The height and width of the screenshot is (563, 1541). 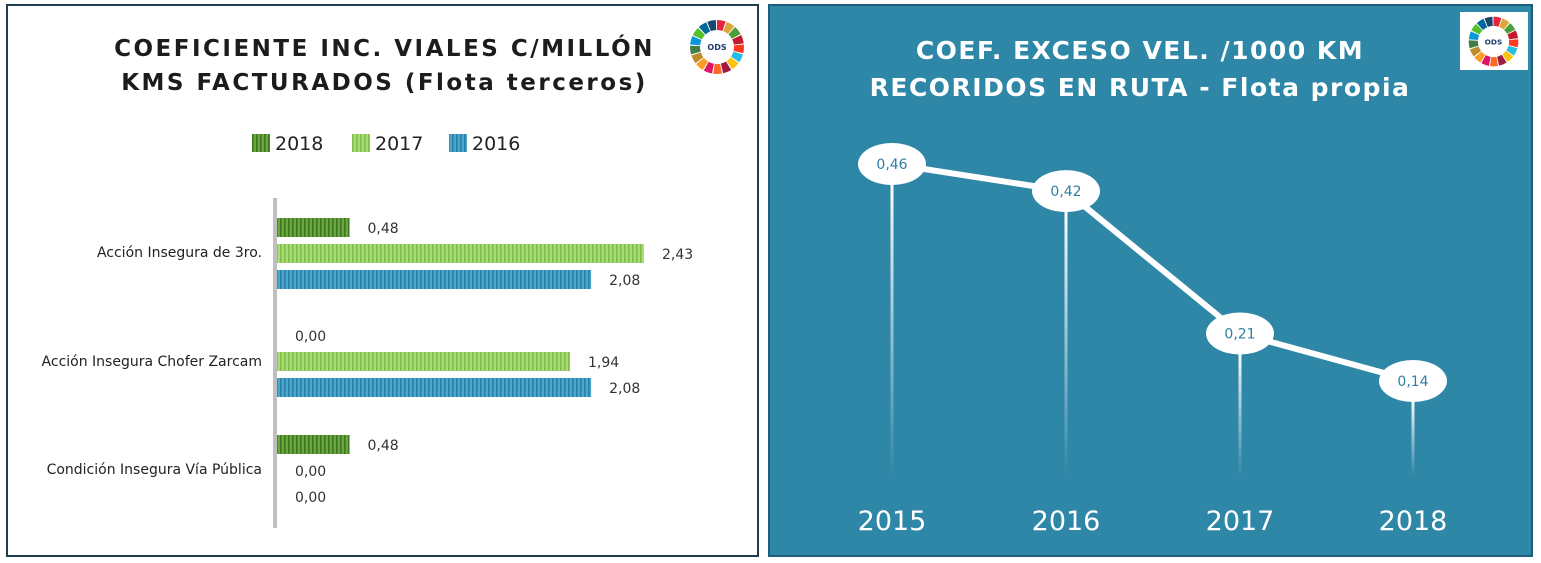 I want to click on legend-item-2018: 2018, so click(x=287, y=144).